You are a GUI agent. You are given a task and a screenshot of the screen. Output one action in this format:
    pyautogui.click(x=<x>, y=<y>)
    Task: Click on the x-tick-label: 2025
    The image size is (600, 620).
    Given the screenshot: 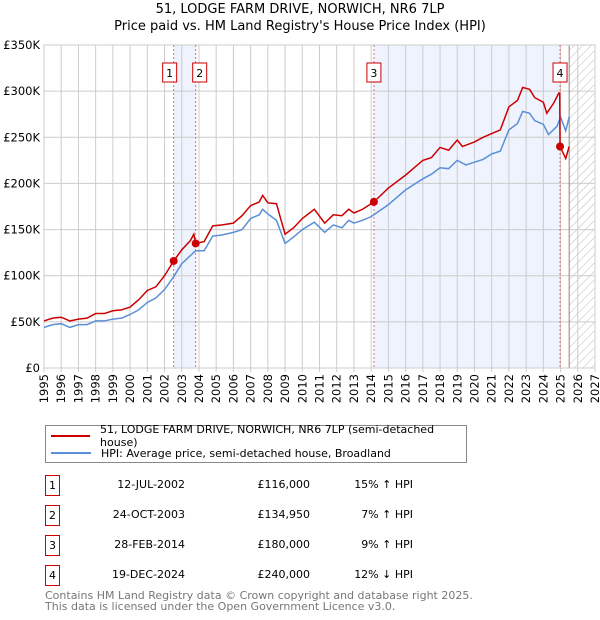 What is the action you would take?
    pyautogui.click(x=561, y=388)
    